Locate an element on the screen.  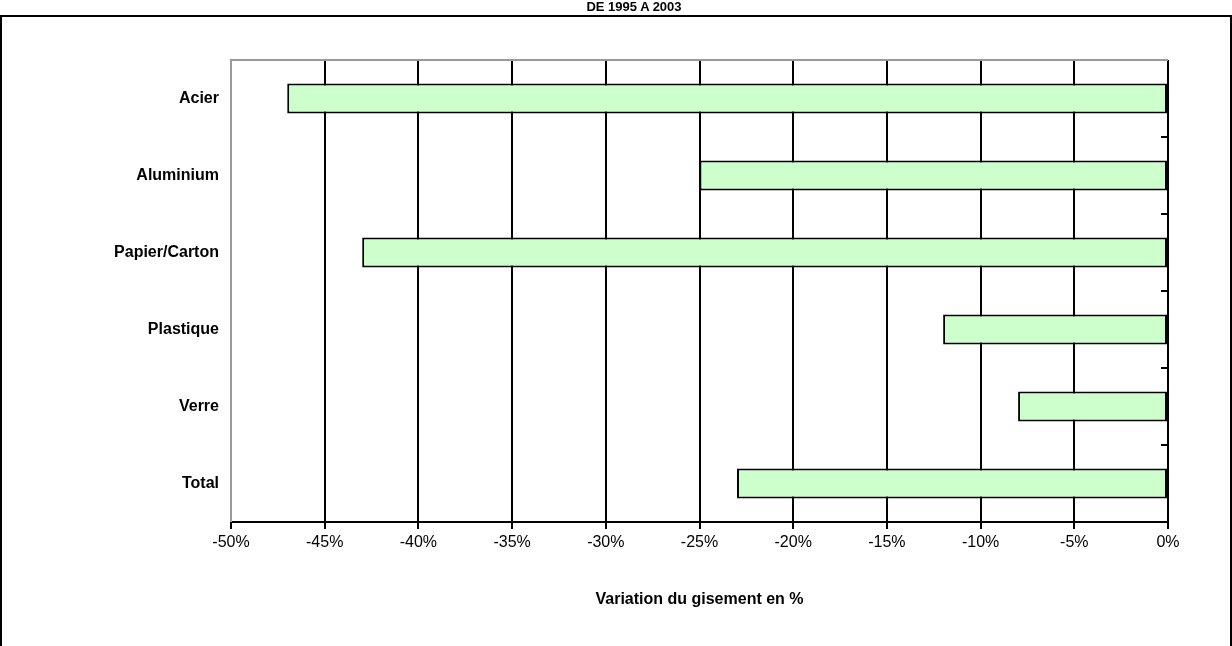
y-tick-label: Papier/Carton is located at coordinates (166, 251).